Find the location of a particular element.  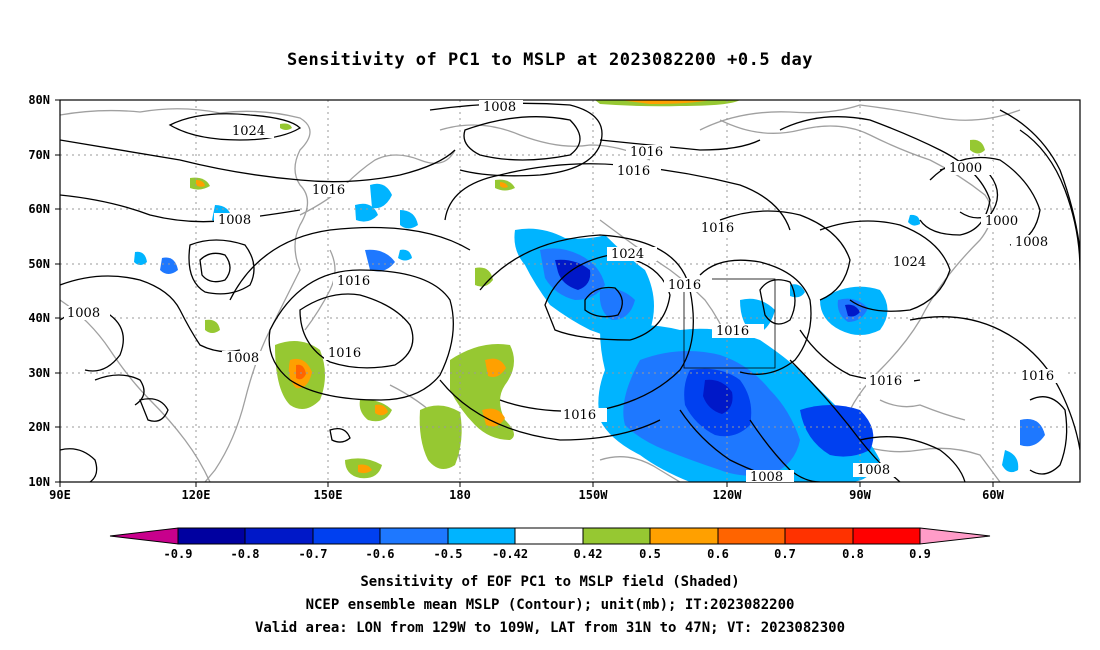

colorbar-tick-label: -0.7 is located at coordinates (313, 554).